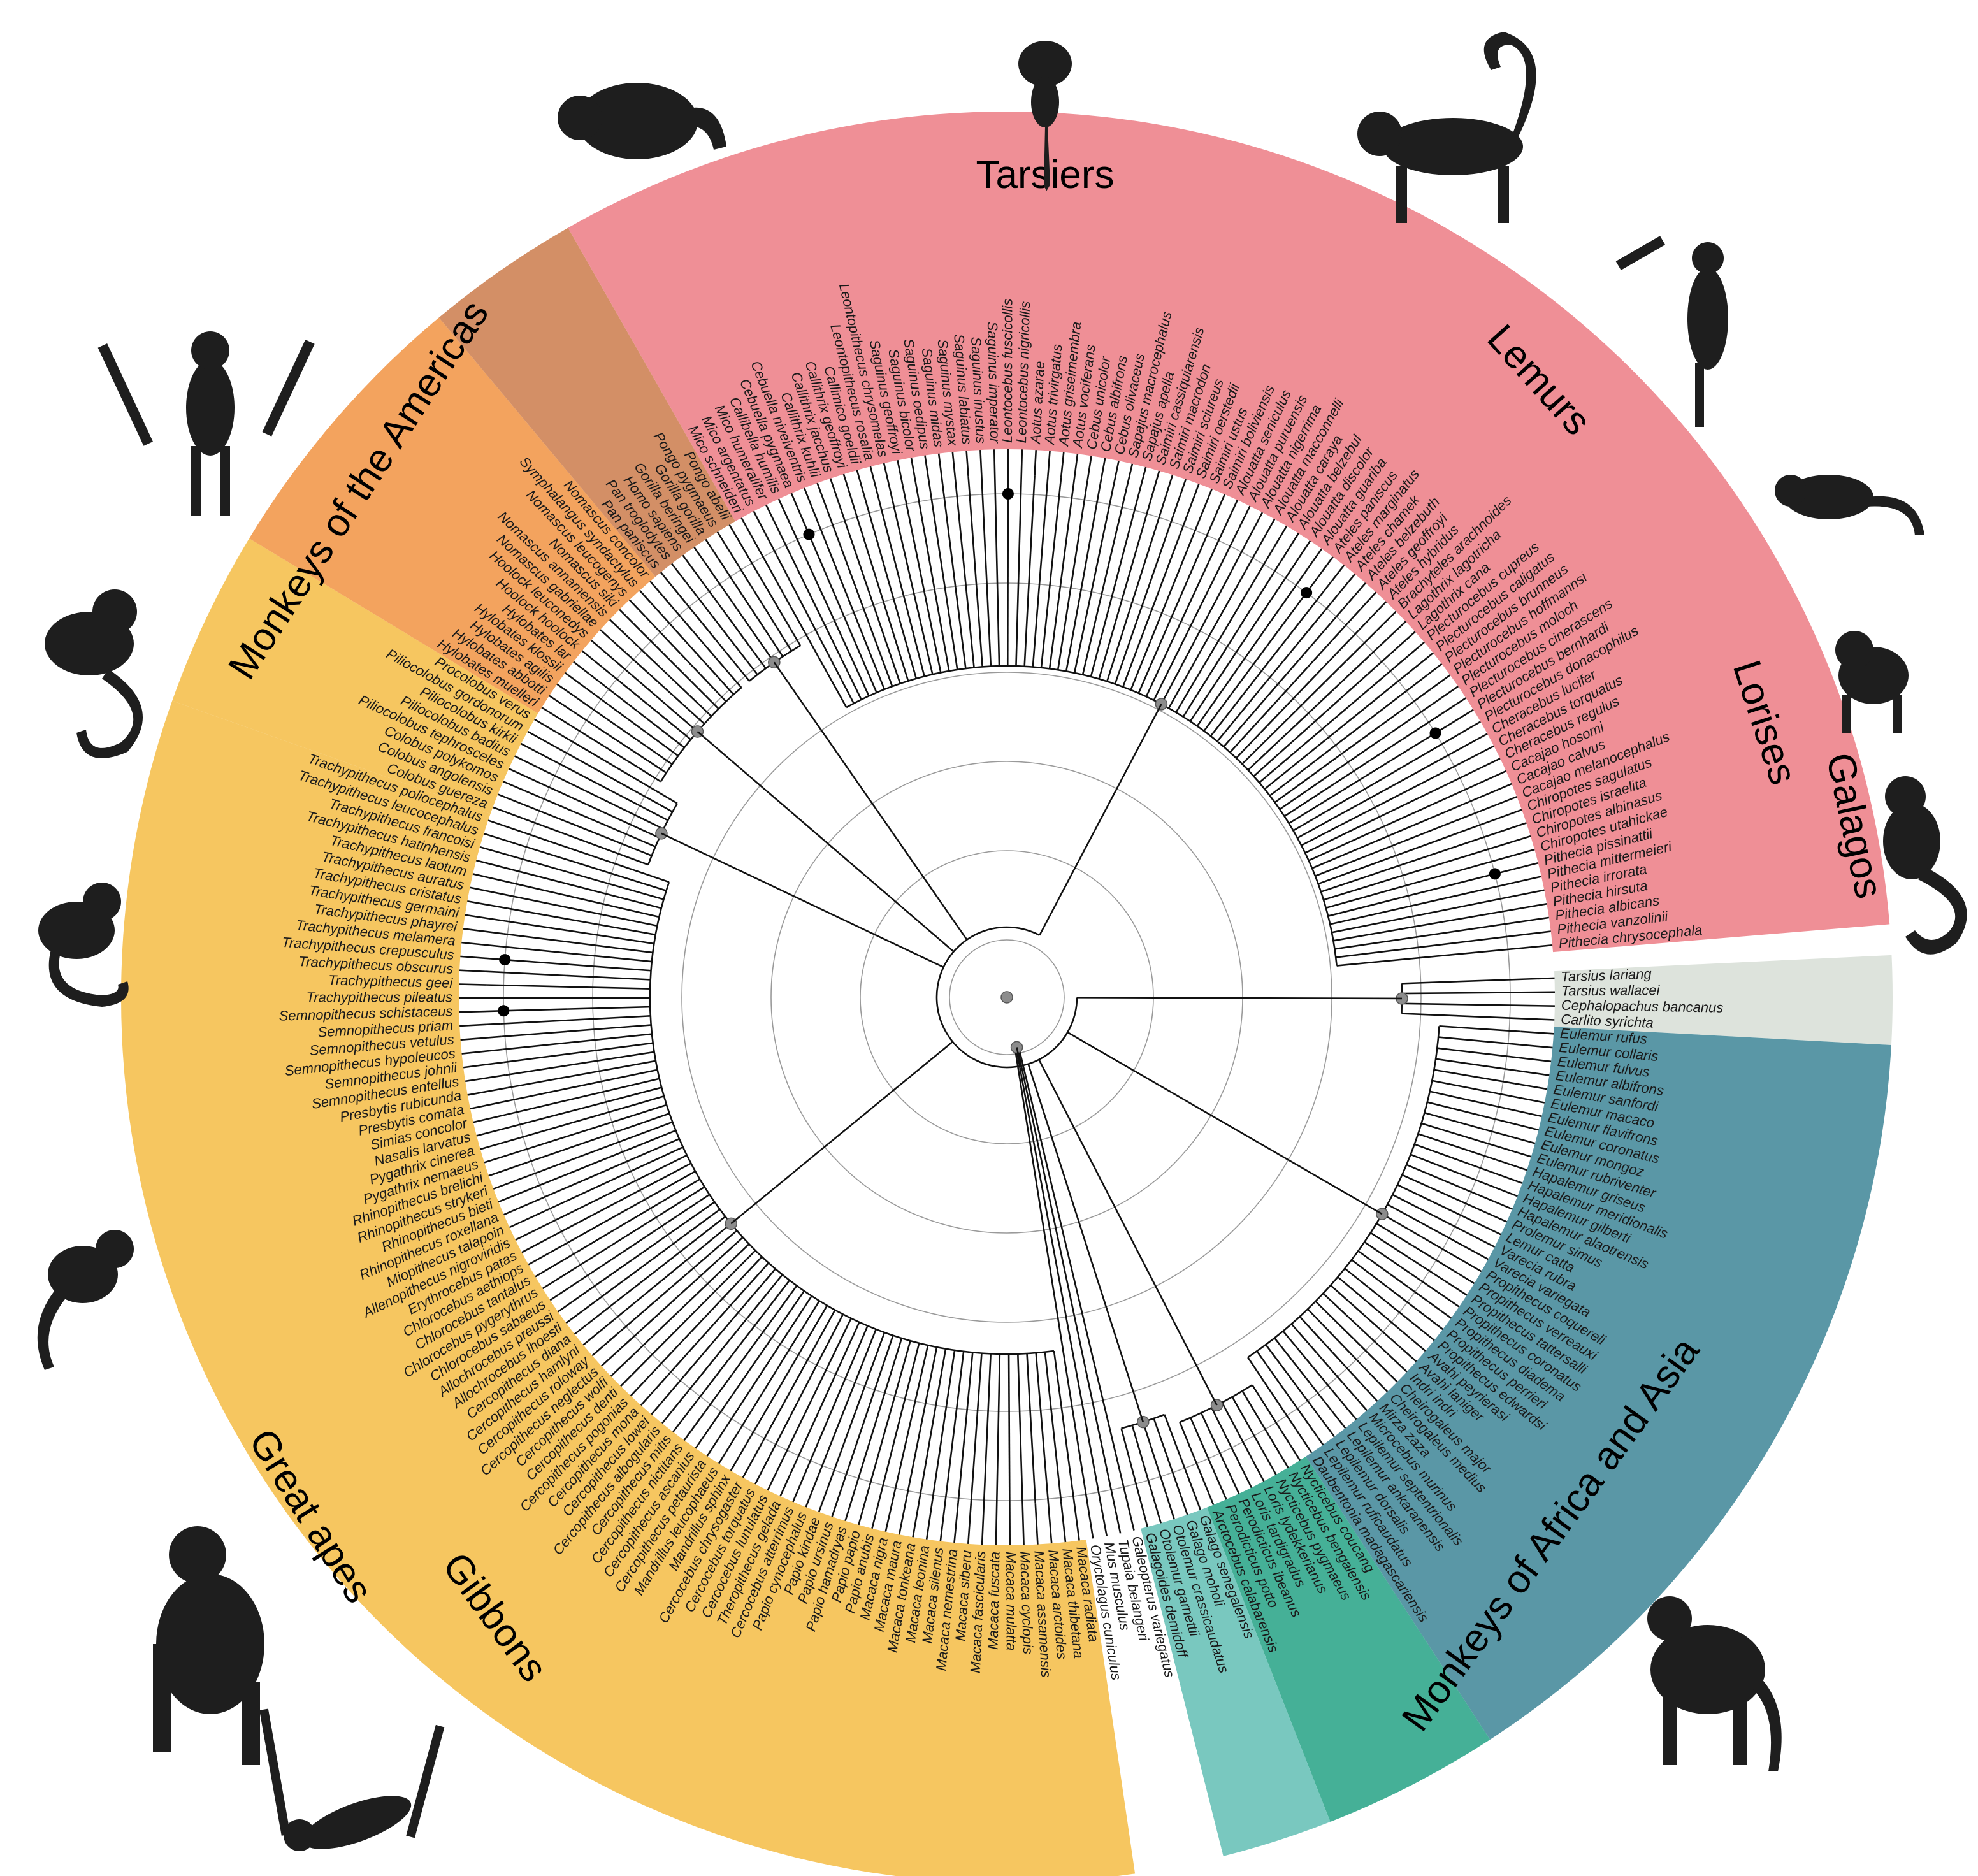 The height and width of the screenshot is (1876, 1978). I want to click on time-ring, so click(1006, 997).